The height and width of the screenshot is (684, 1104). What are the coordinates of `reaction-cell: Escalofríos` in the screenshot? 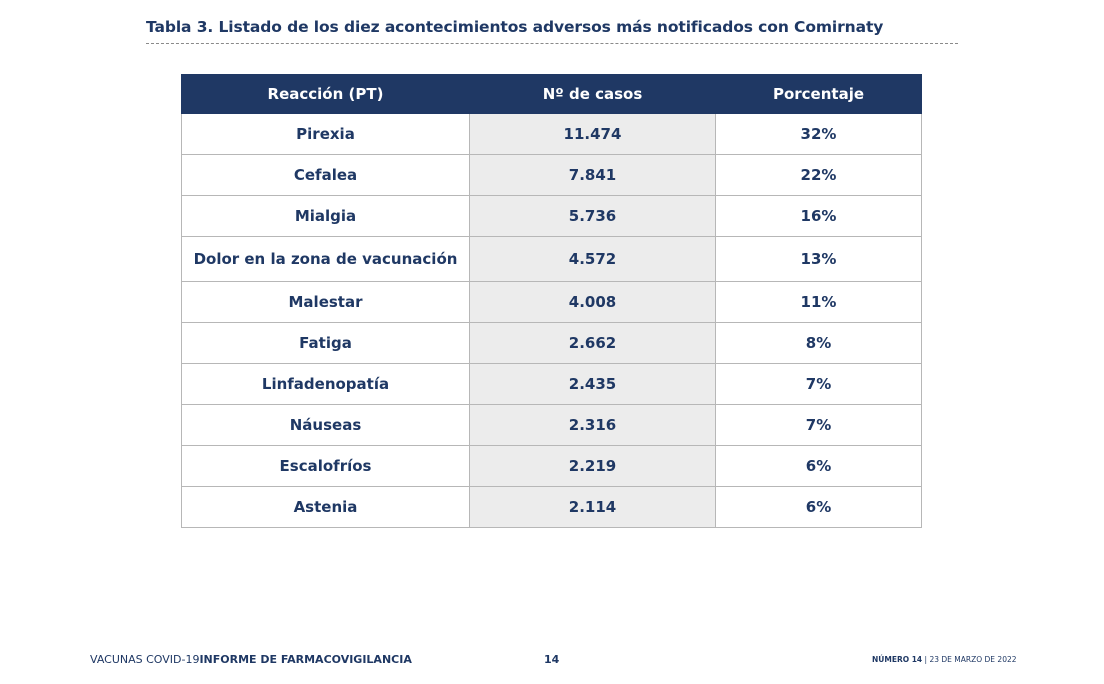 It's located at (325, 466).